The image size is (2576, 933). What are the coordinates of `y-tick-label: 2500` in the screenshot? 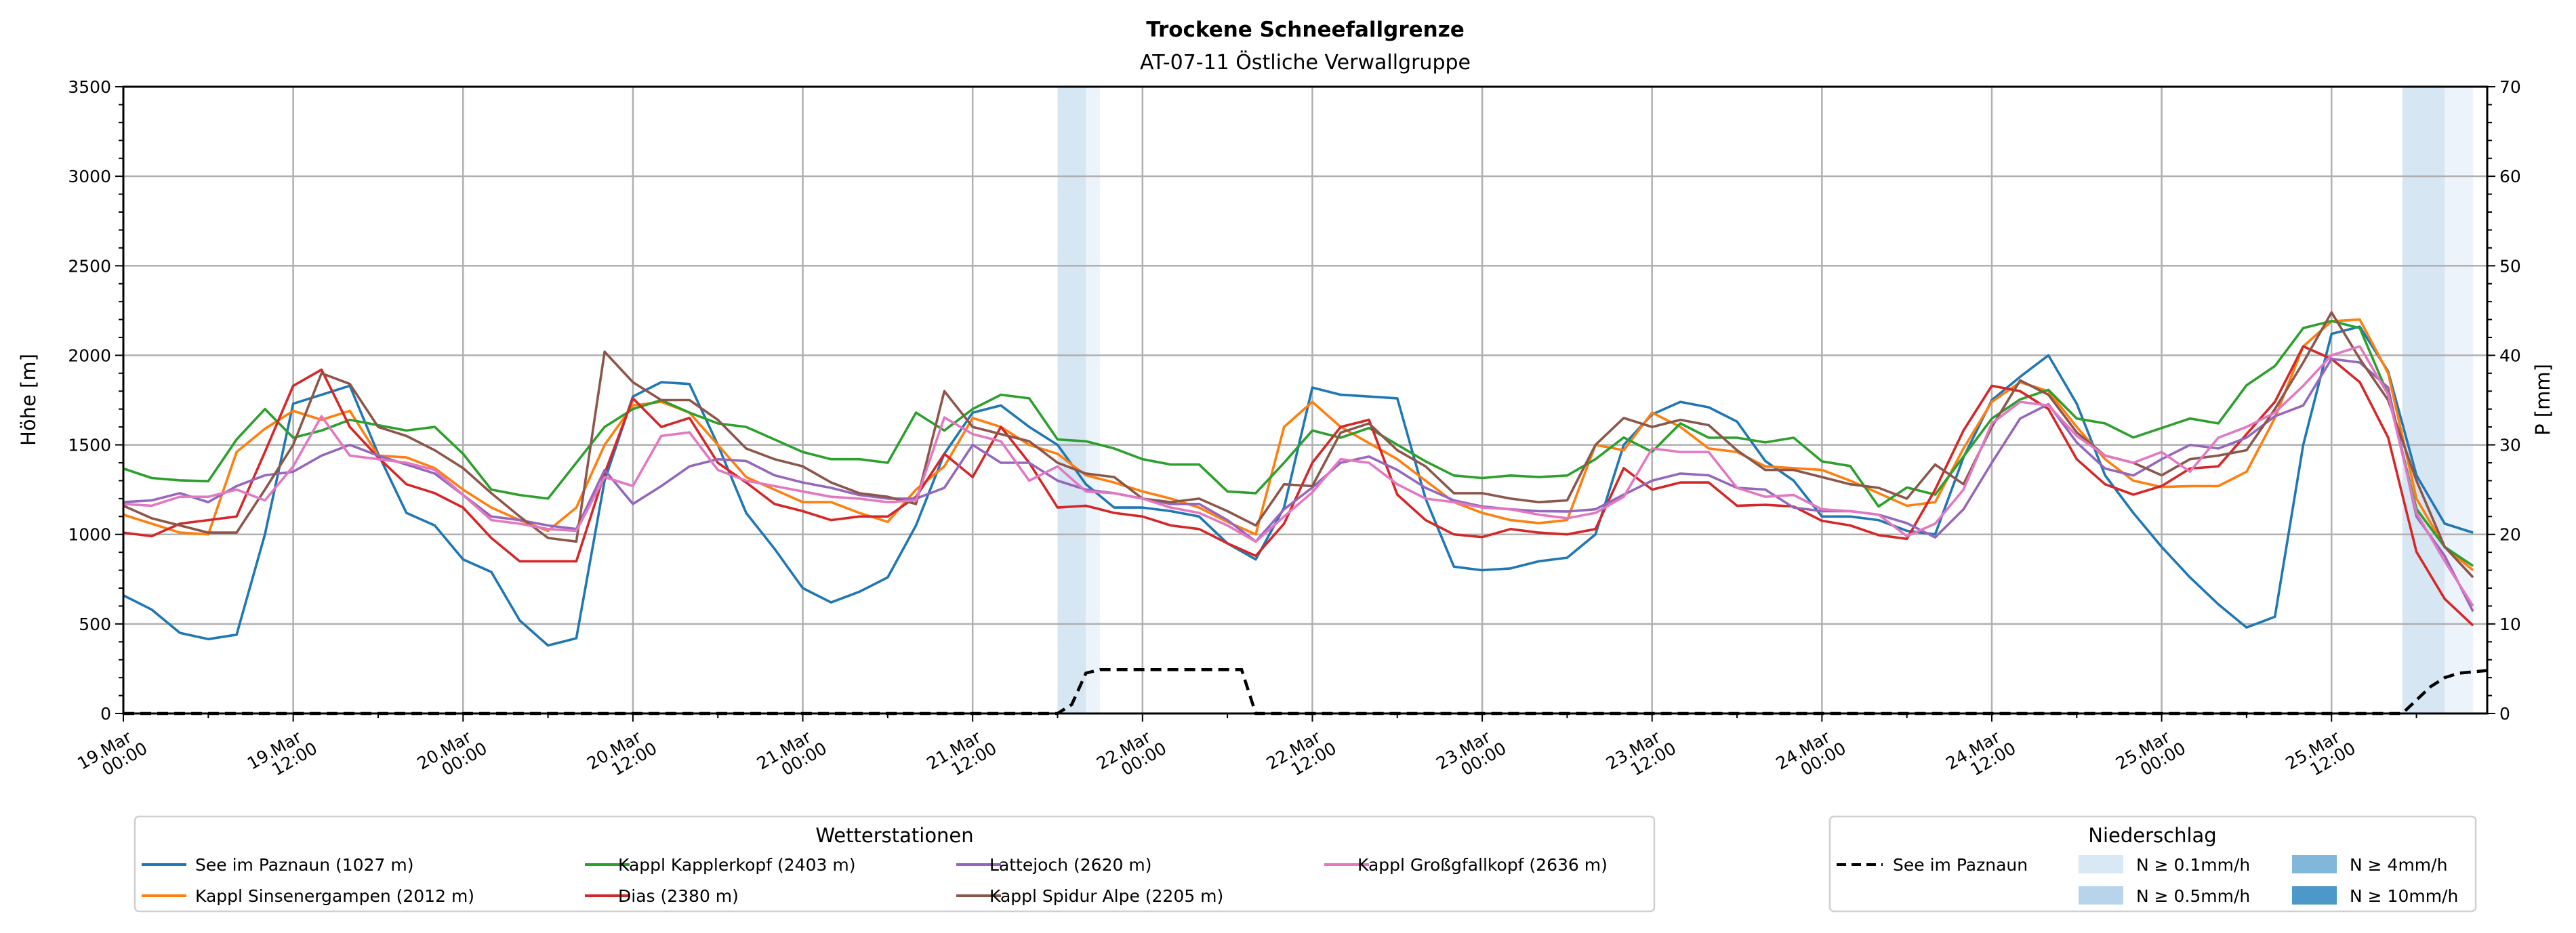 It's located at (90, 266).